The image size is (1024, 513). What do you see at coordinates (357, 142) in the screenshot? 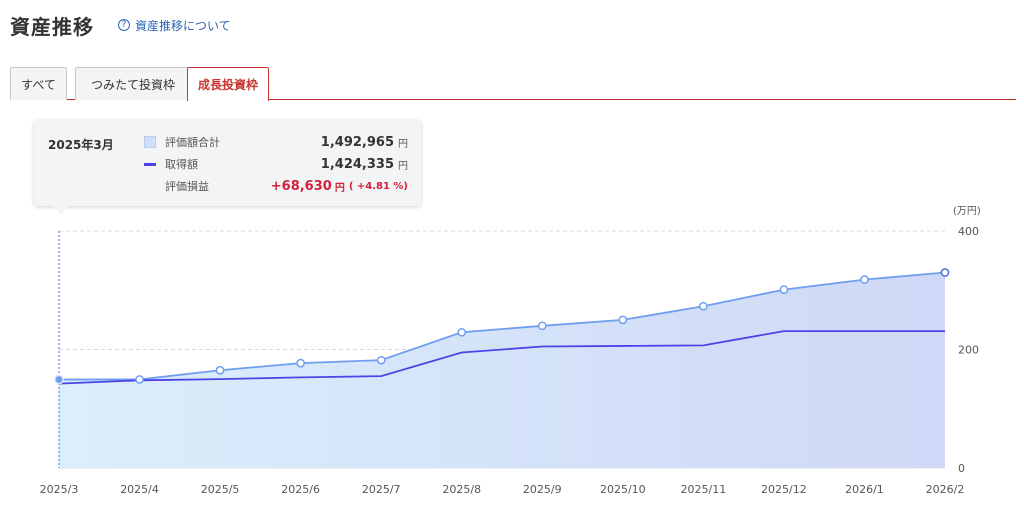
I see `valuation-value: 1,492,965` at bounding box center [357, 142].